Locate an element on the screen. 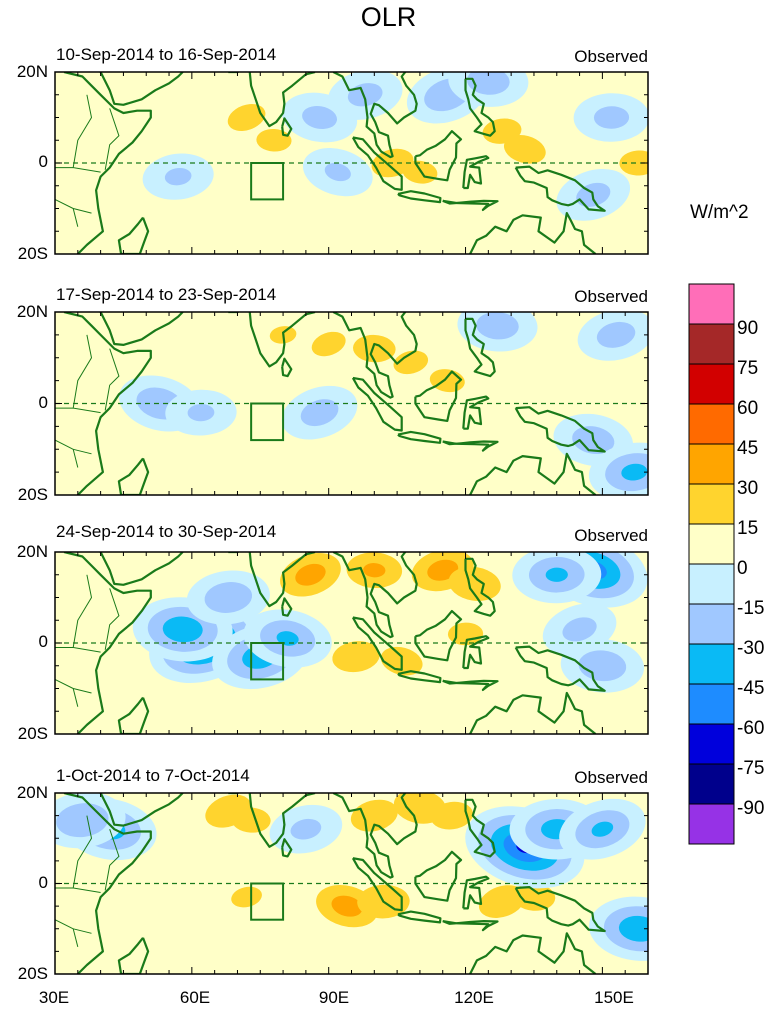 The image size is (777, 1012). colorbar-label: -45 is located at coordinates (751, 688).